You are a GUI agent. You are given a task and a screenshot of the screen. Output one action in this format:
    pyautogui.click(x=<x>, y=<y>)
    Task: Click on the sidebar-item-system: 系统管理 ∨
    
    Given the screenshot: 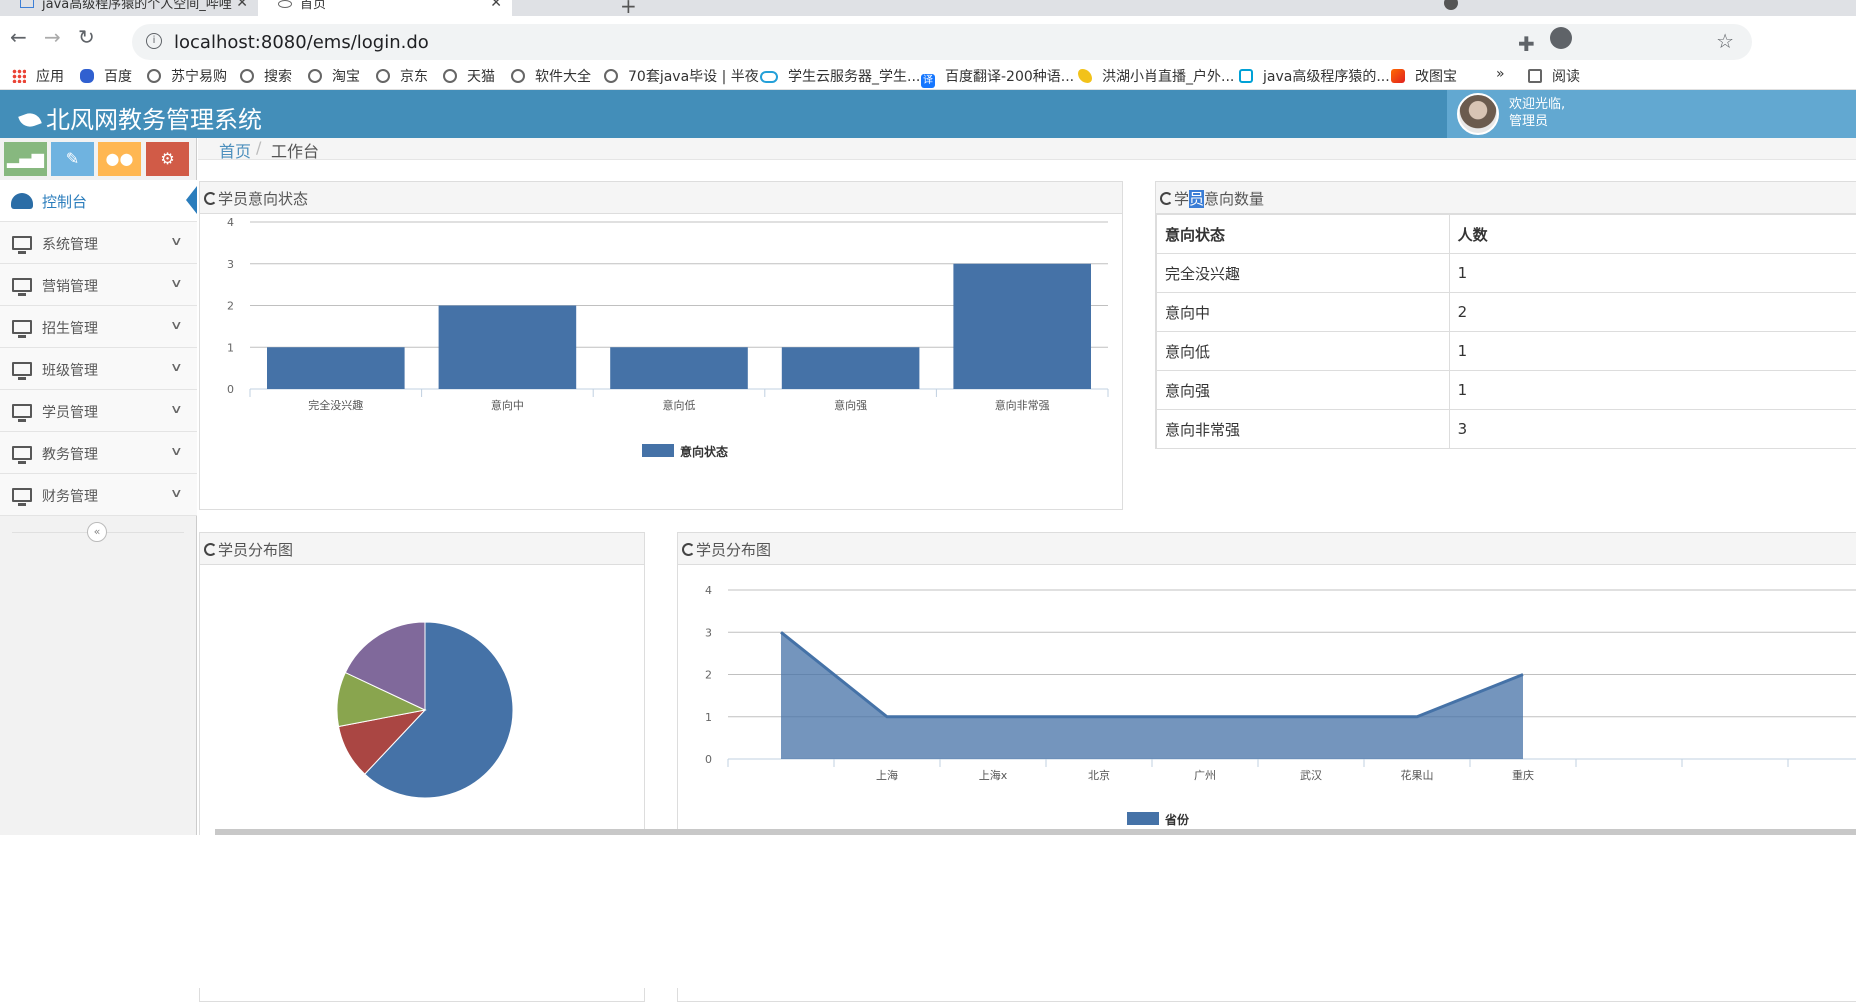 What is the action you would take?
    pyautogui.click(x=98, y=243)
    